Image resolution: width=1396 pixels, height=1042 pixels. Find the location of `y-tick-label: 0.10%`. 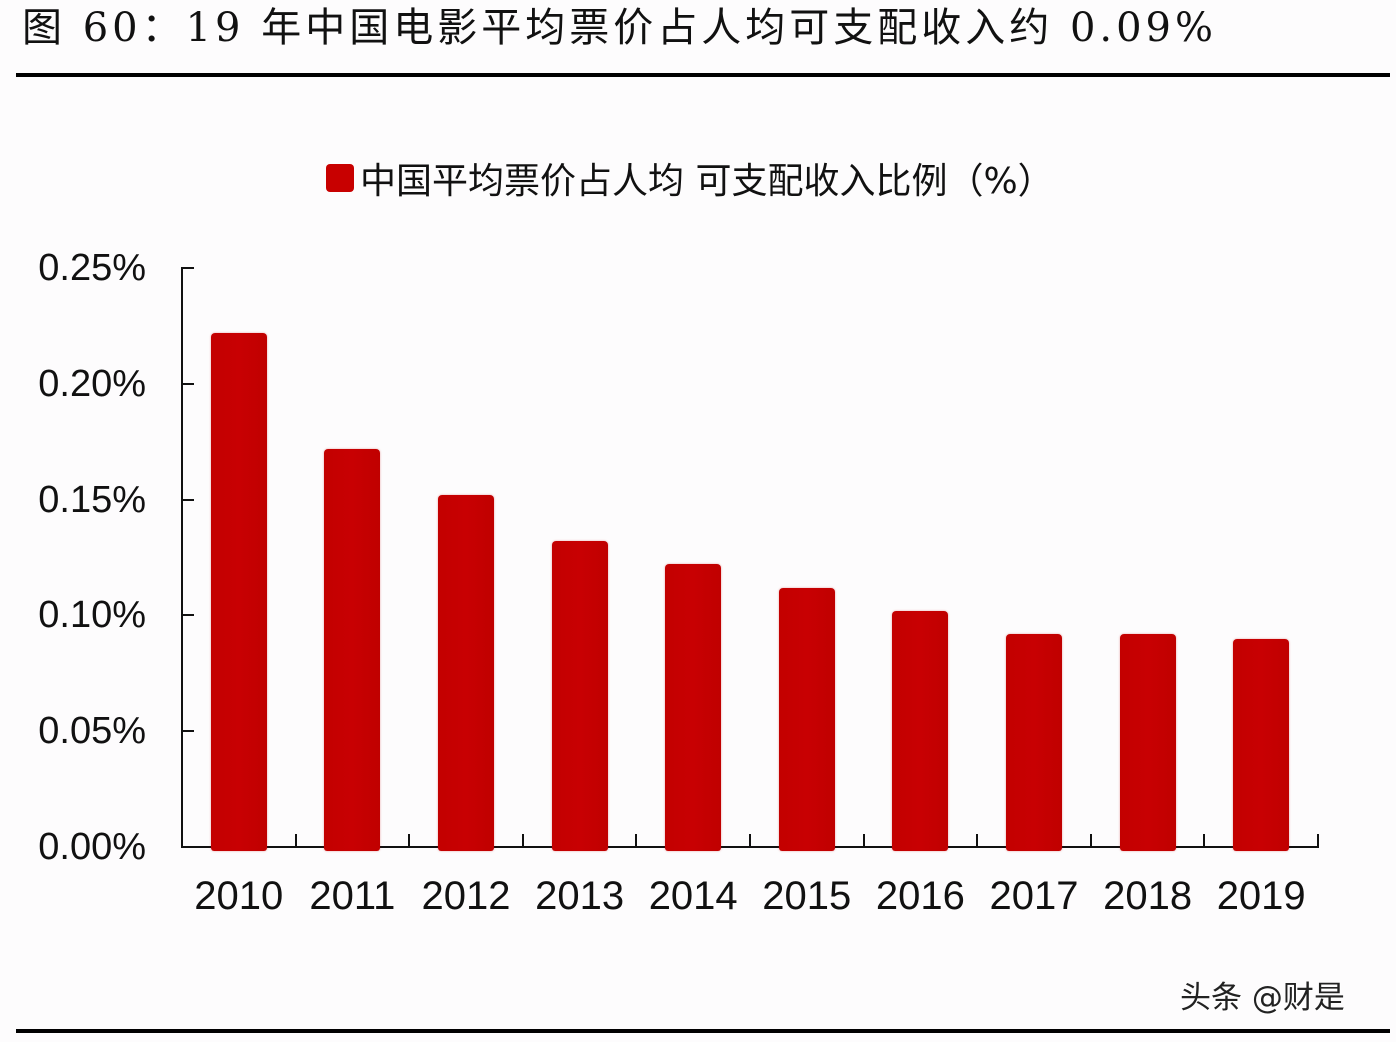

y-tick-label: 0.10% is located at coordinates (92, 615).